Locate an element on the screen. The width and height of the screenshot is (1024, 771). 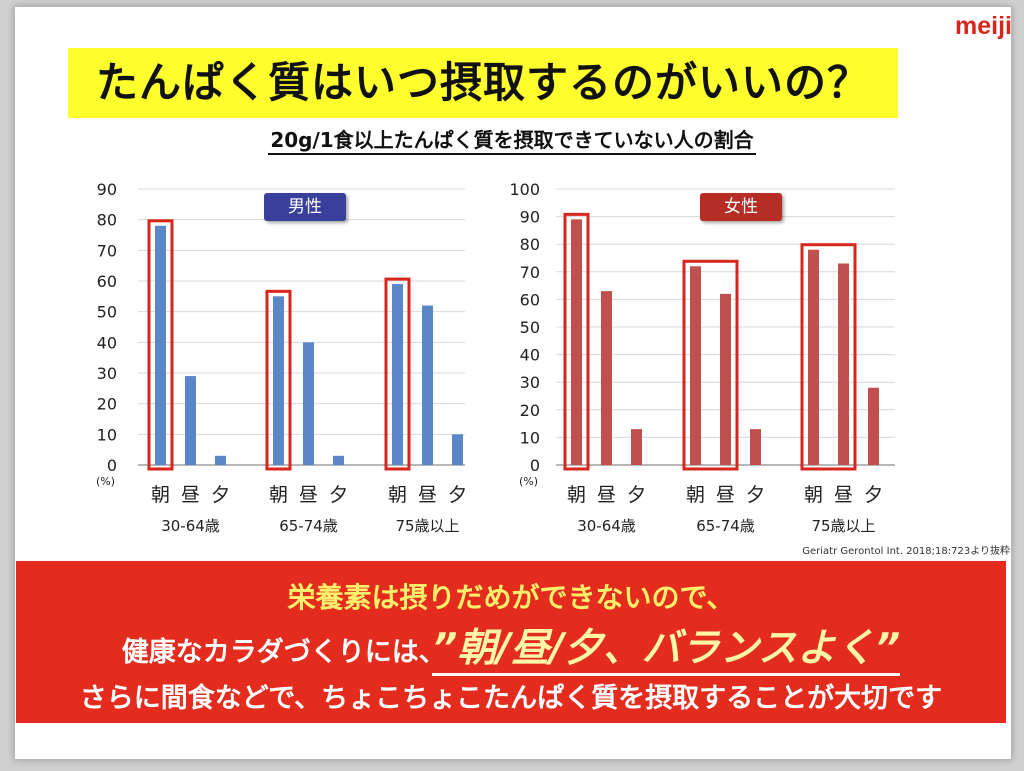
female-unit-label: (%) is located at coordinates (528, 481).